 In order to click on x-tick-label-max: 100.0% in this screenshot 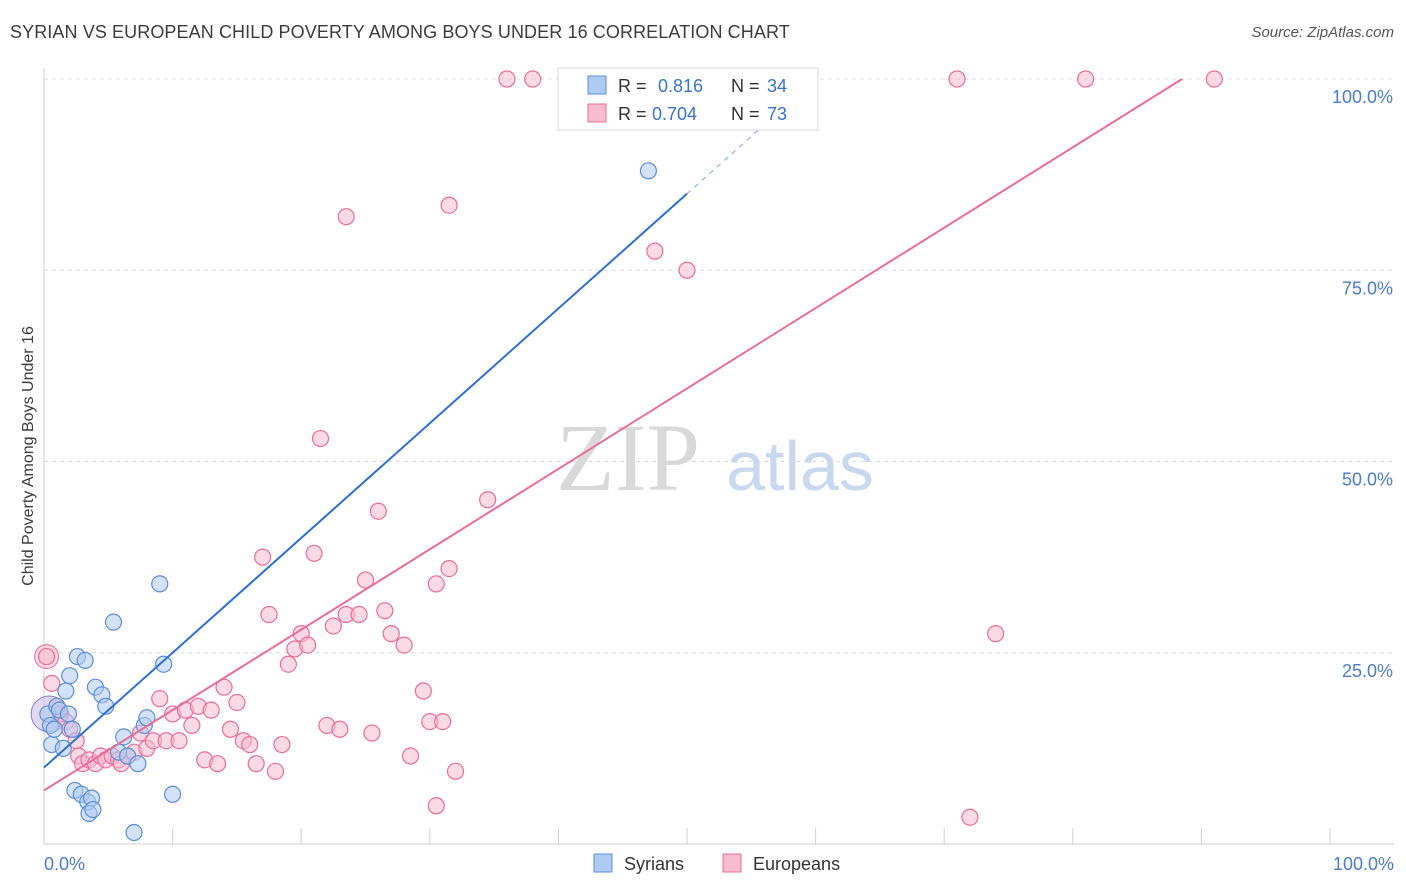, I will do `click(1363, 864)`.